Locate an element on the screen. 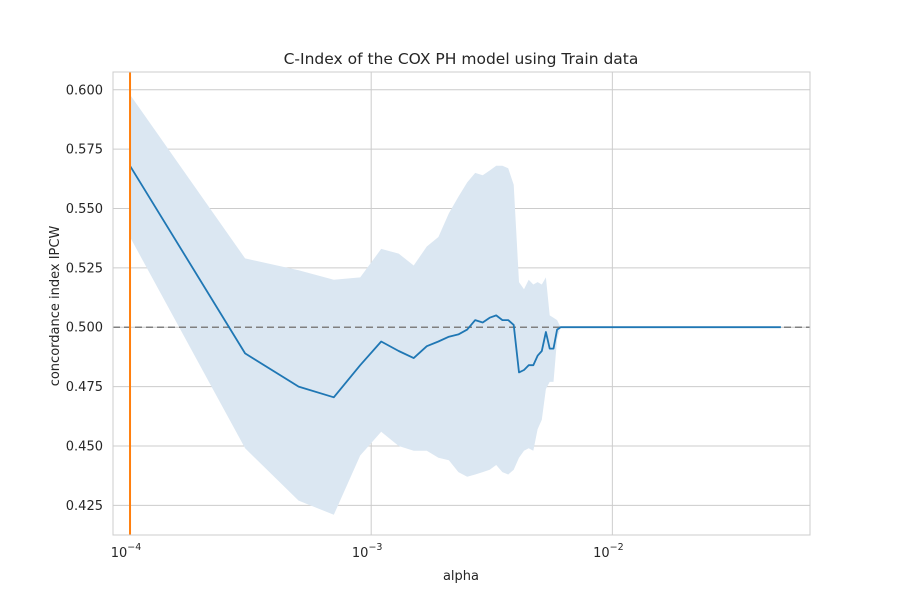  y-axis-label: concordance index IPCW is located at coordinates (55, 306).